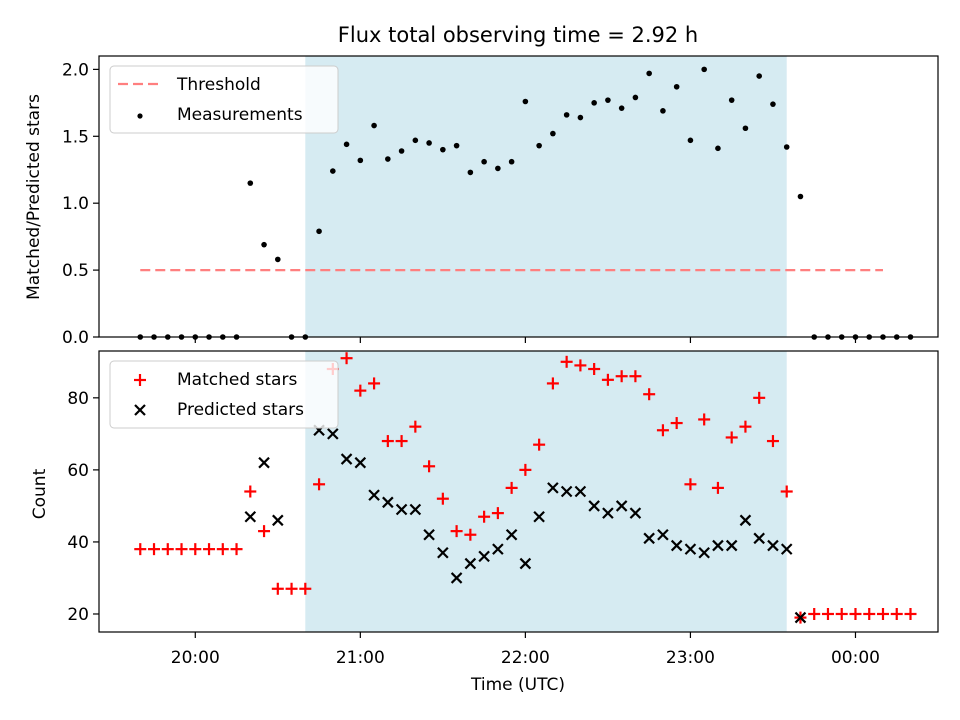  What do you see at coordinates (240, 410) in the screenshot?
I see `predicted-stars-legend-label: Predicted stars` at bounding box center [240, 410].